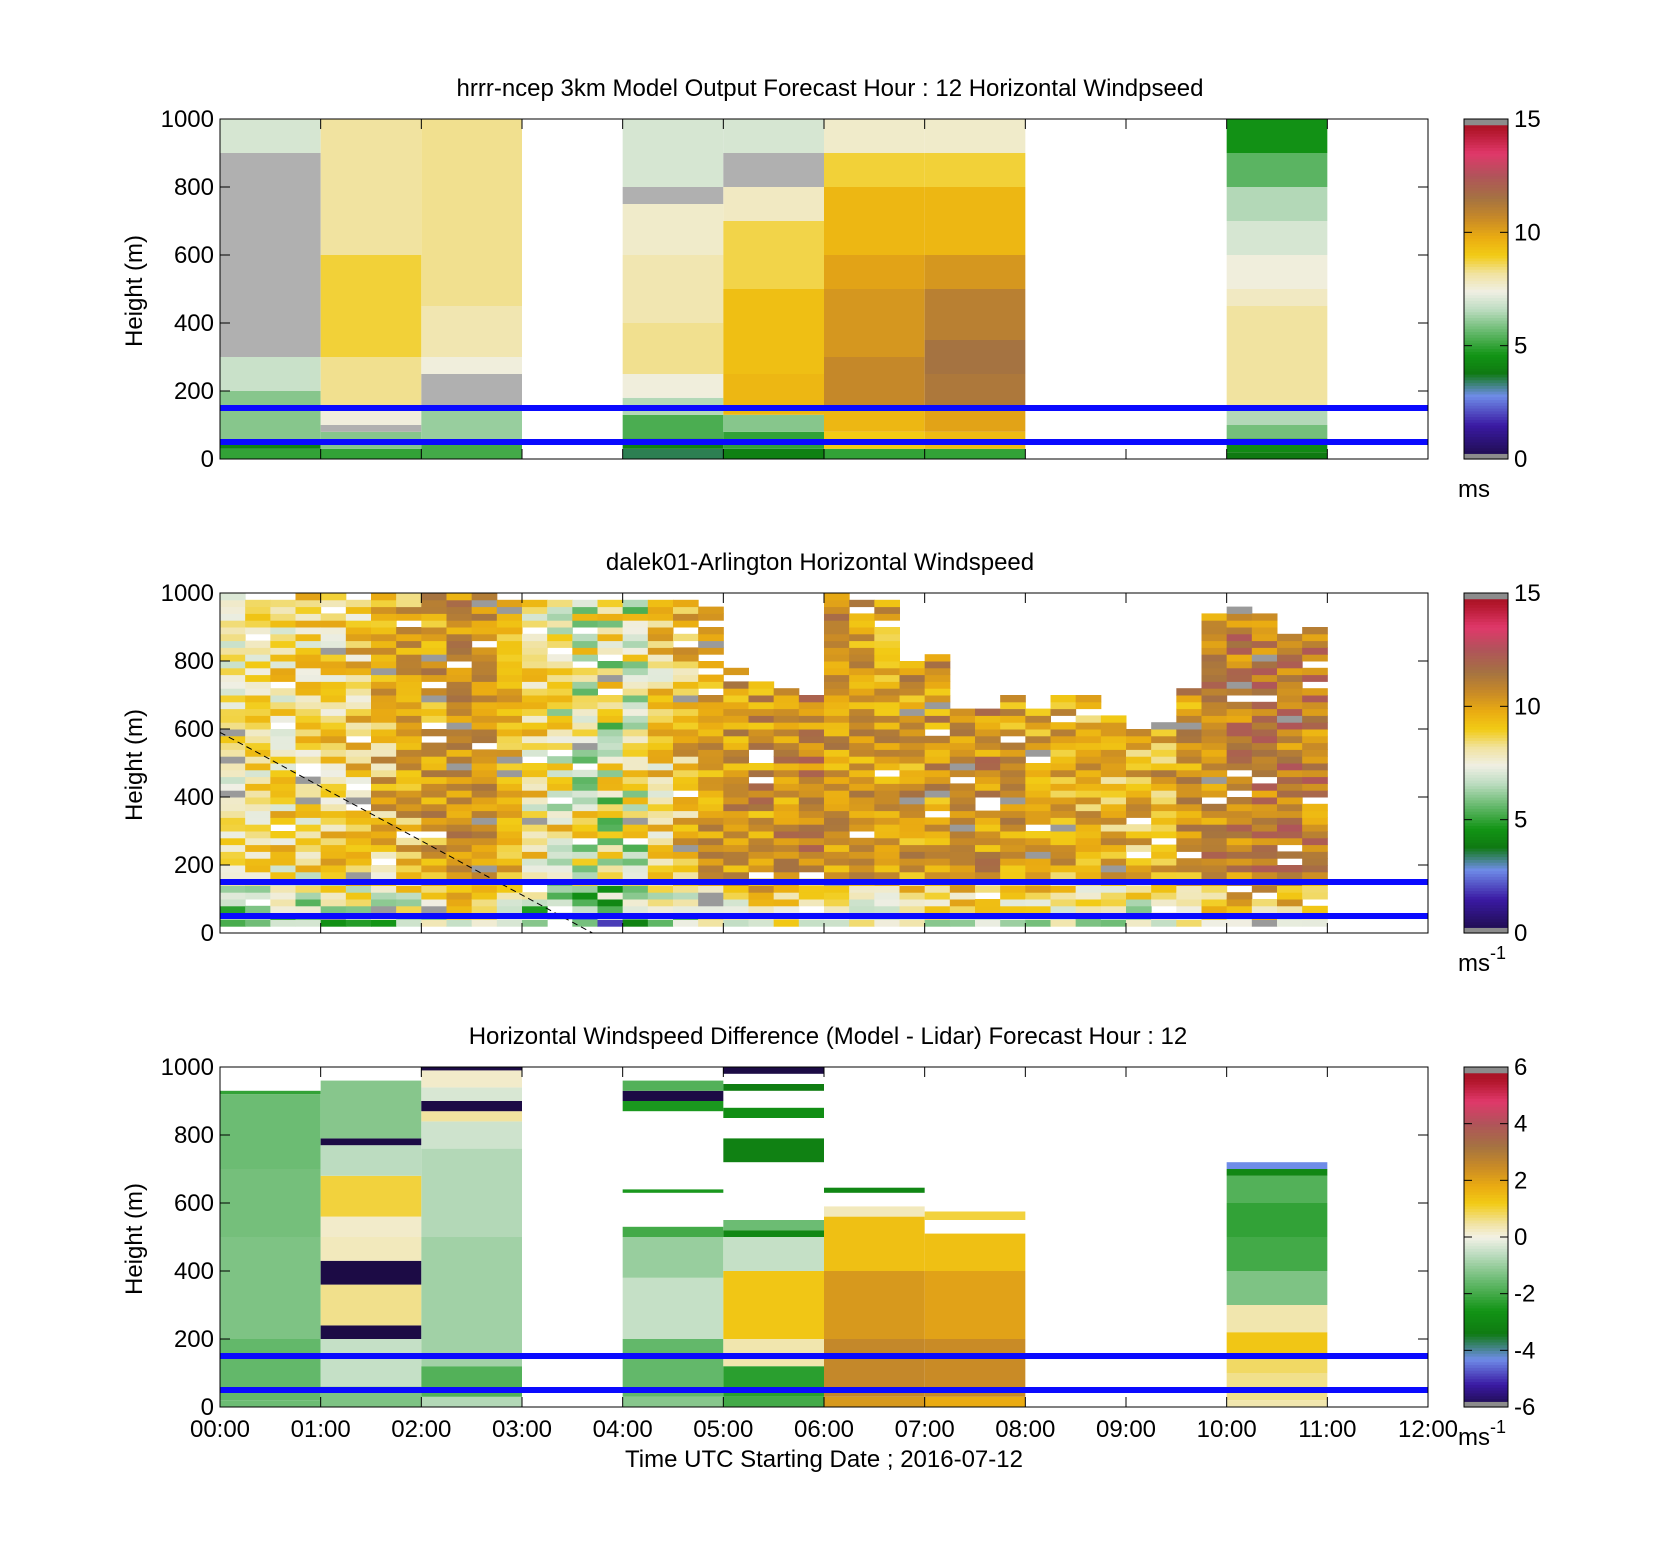 The height and width of the screenshot is (1561, 1680). I want to click on panel-model-overlay, so click(824, 425).